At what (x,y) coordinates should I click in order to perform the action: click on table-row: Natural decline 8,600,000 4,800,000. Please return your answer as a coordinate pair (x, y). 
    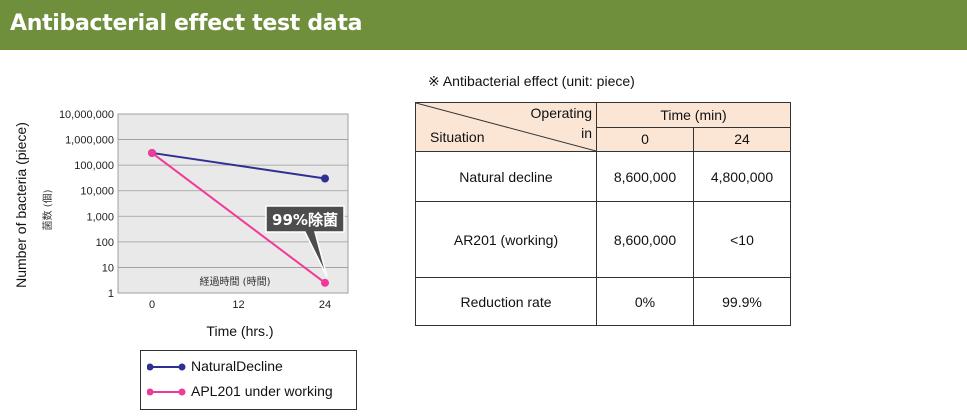
    Looking at the image, I should click on (603, 176).